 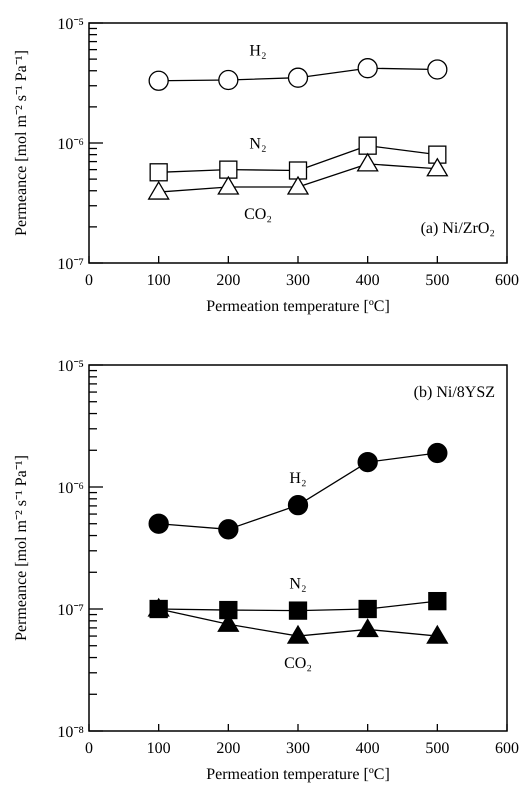 What do you see at coordinates (70, 732) in the screenshot?
I see `y-tick-label: 10⁻⁸` at bounding box center [70, 732].